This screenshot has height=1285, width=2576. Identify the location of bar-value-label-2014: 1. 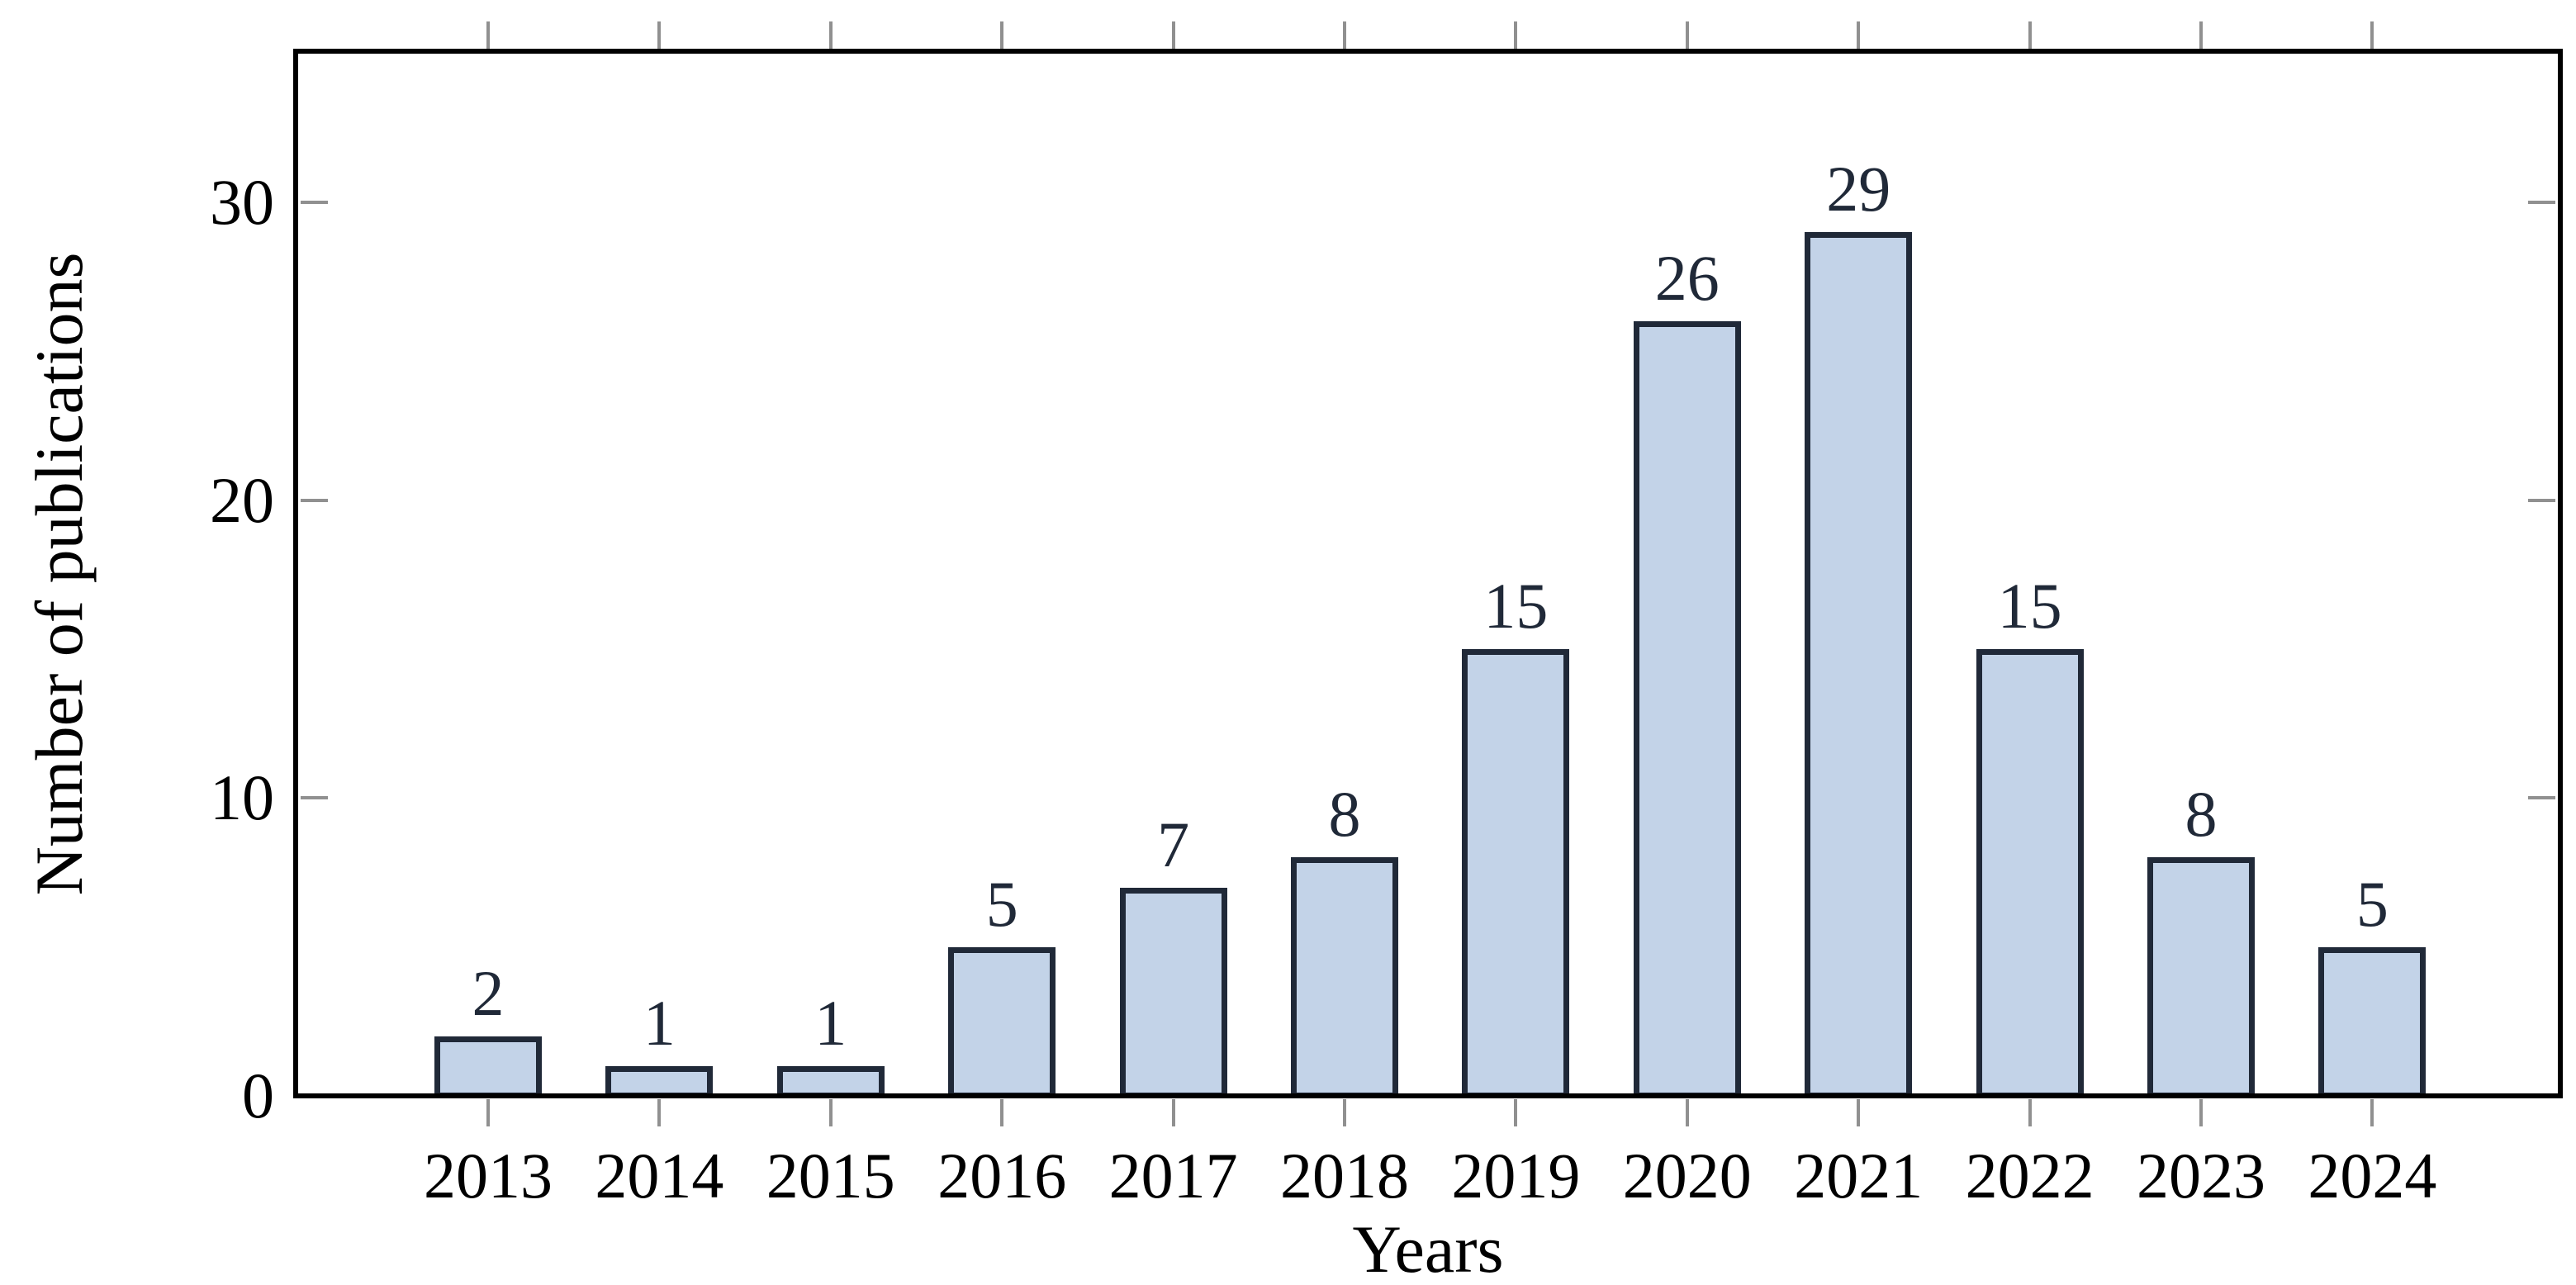
(659, 1023).